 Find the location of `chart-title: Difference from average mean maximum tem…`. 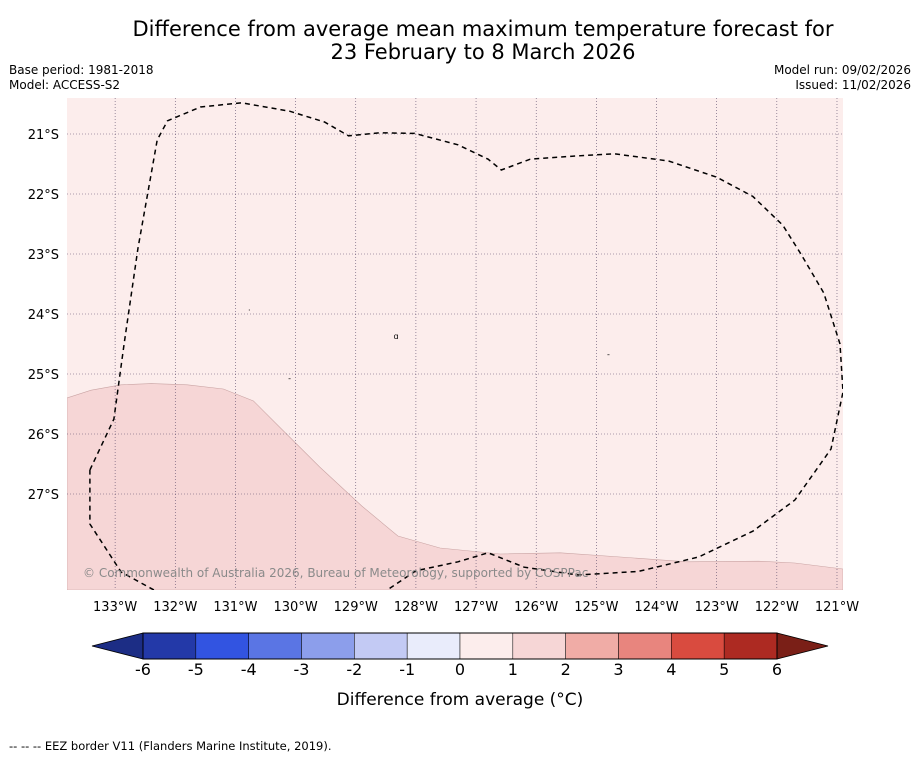

chart-title: Difference from average mean maximum tem… is located at coordinates (483, 41).